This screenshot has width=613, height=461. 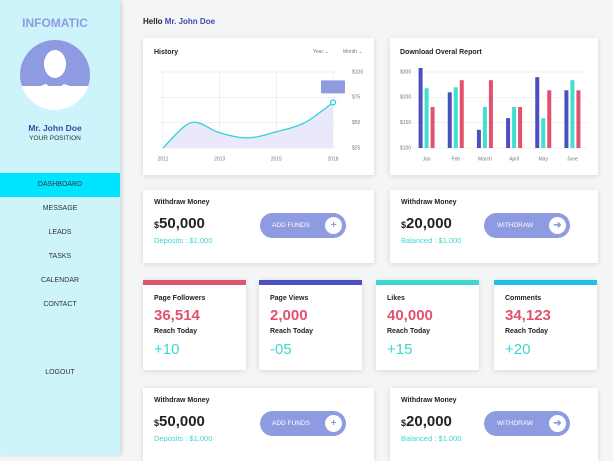 What do you see at coordinates (153, 21) in the screenshot?
I see `greeting: Hello` at bounding box center [153, 21].